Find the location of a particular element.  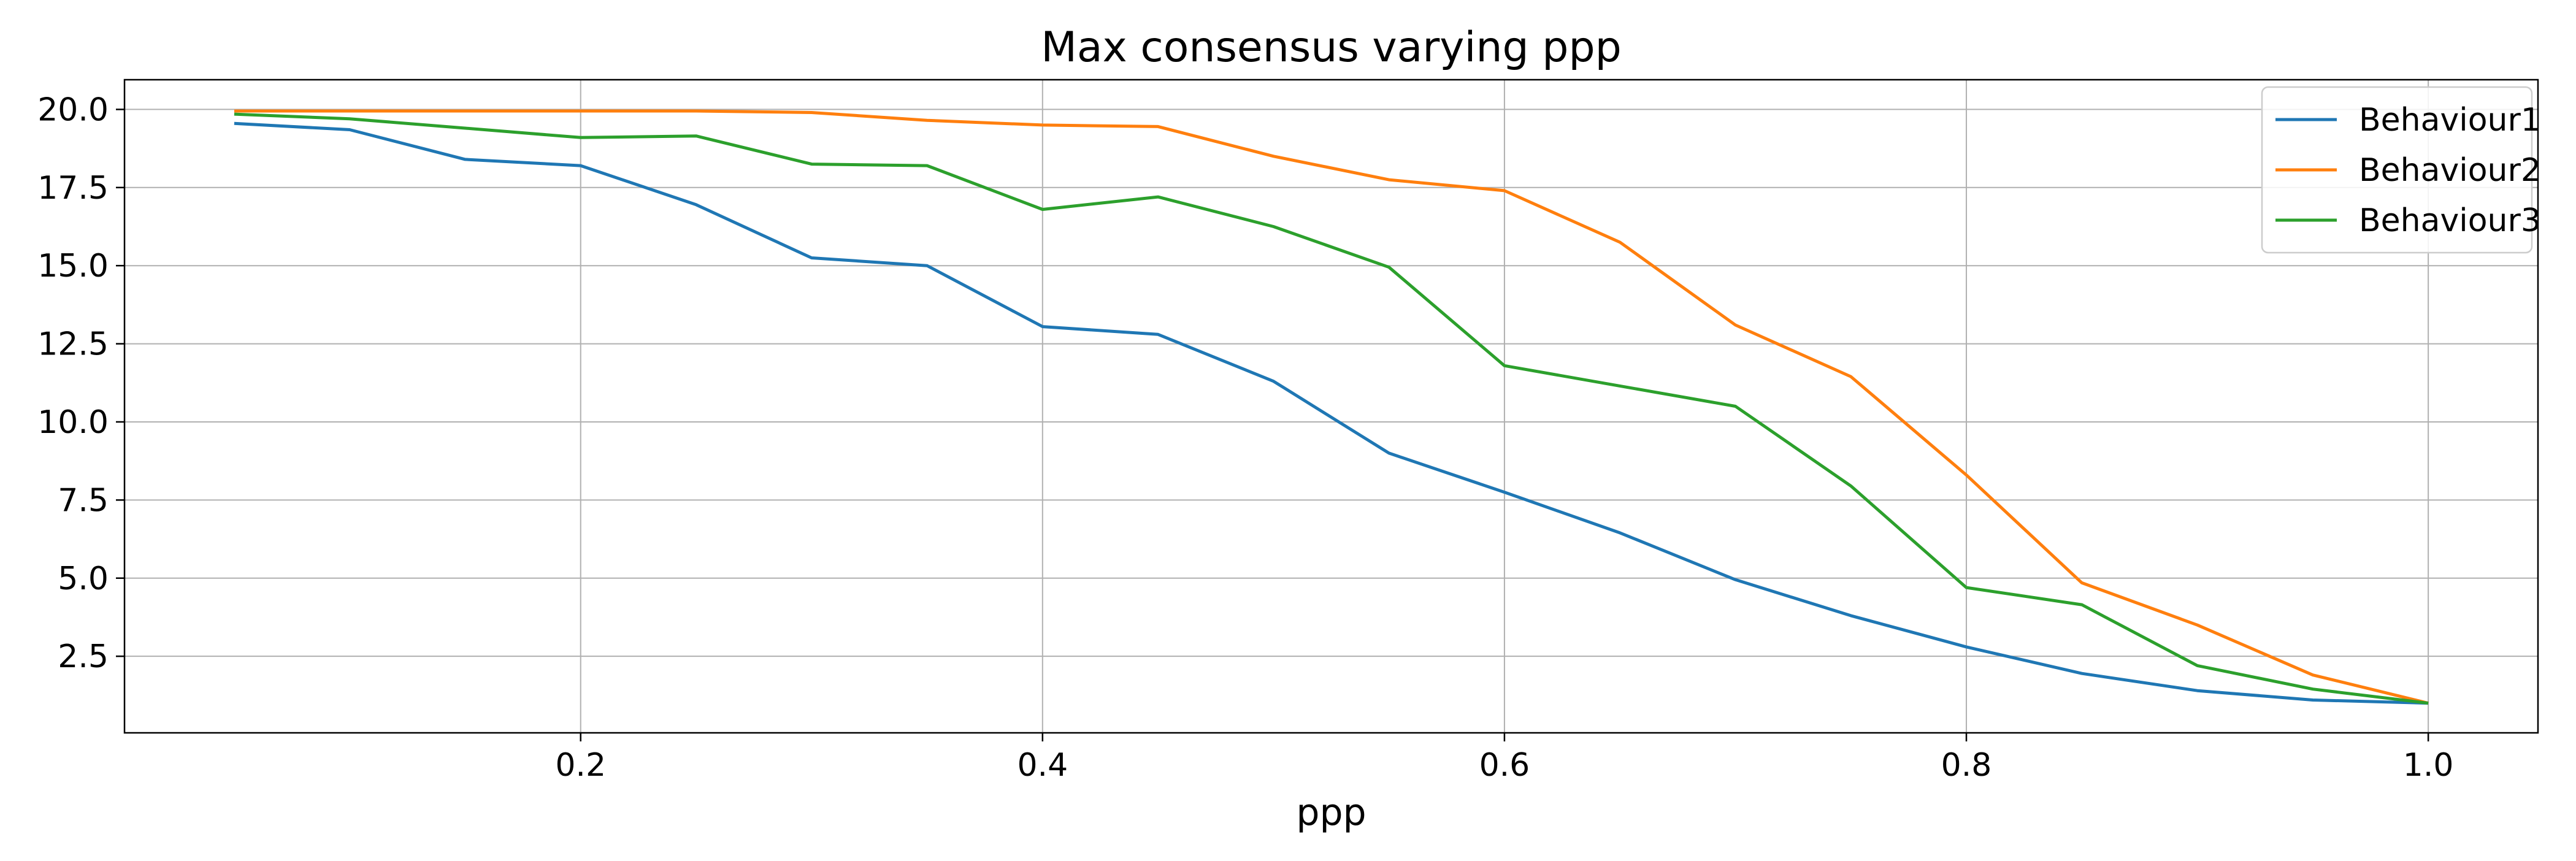

chart-title: Max consensus varying ppp is located at coordinates (1331, 47).